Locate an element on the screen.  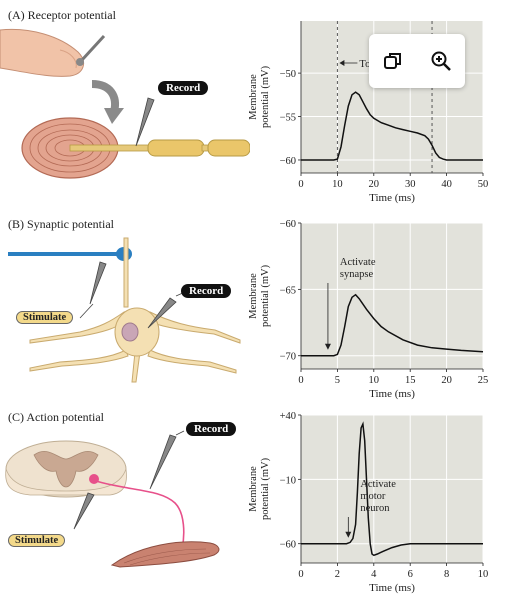
panel-c-label: (C) Action potential is located at coordinates (56, 417).